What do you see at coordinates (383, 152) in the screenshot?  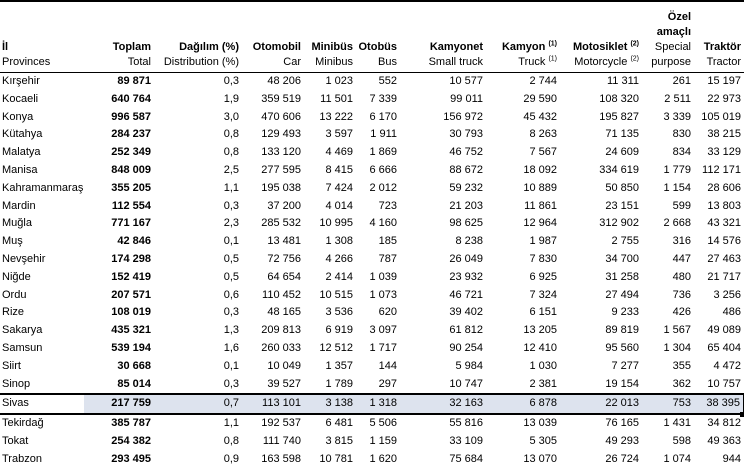 I see `value-cell: 1 869` at bounding box center [383, 152].